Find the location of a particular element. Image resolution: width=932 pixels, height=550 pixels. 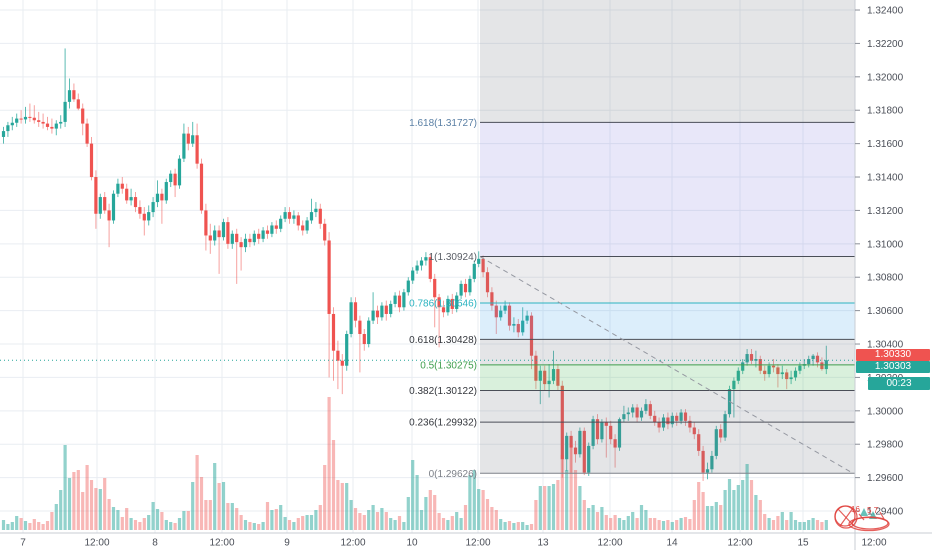

price-axis-label: 1.31800 is located at coordinates (885, 111).